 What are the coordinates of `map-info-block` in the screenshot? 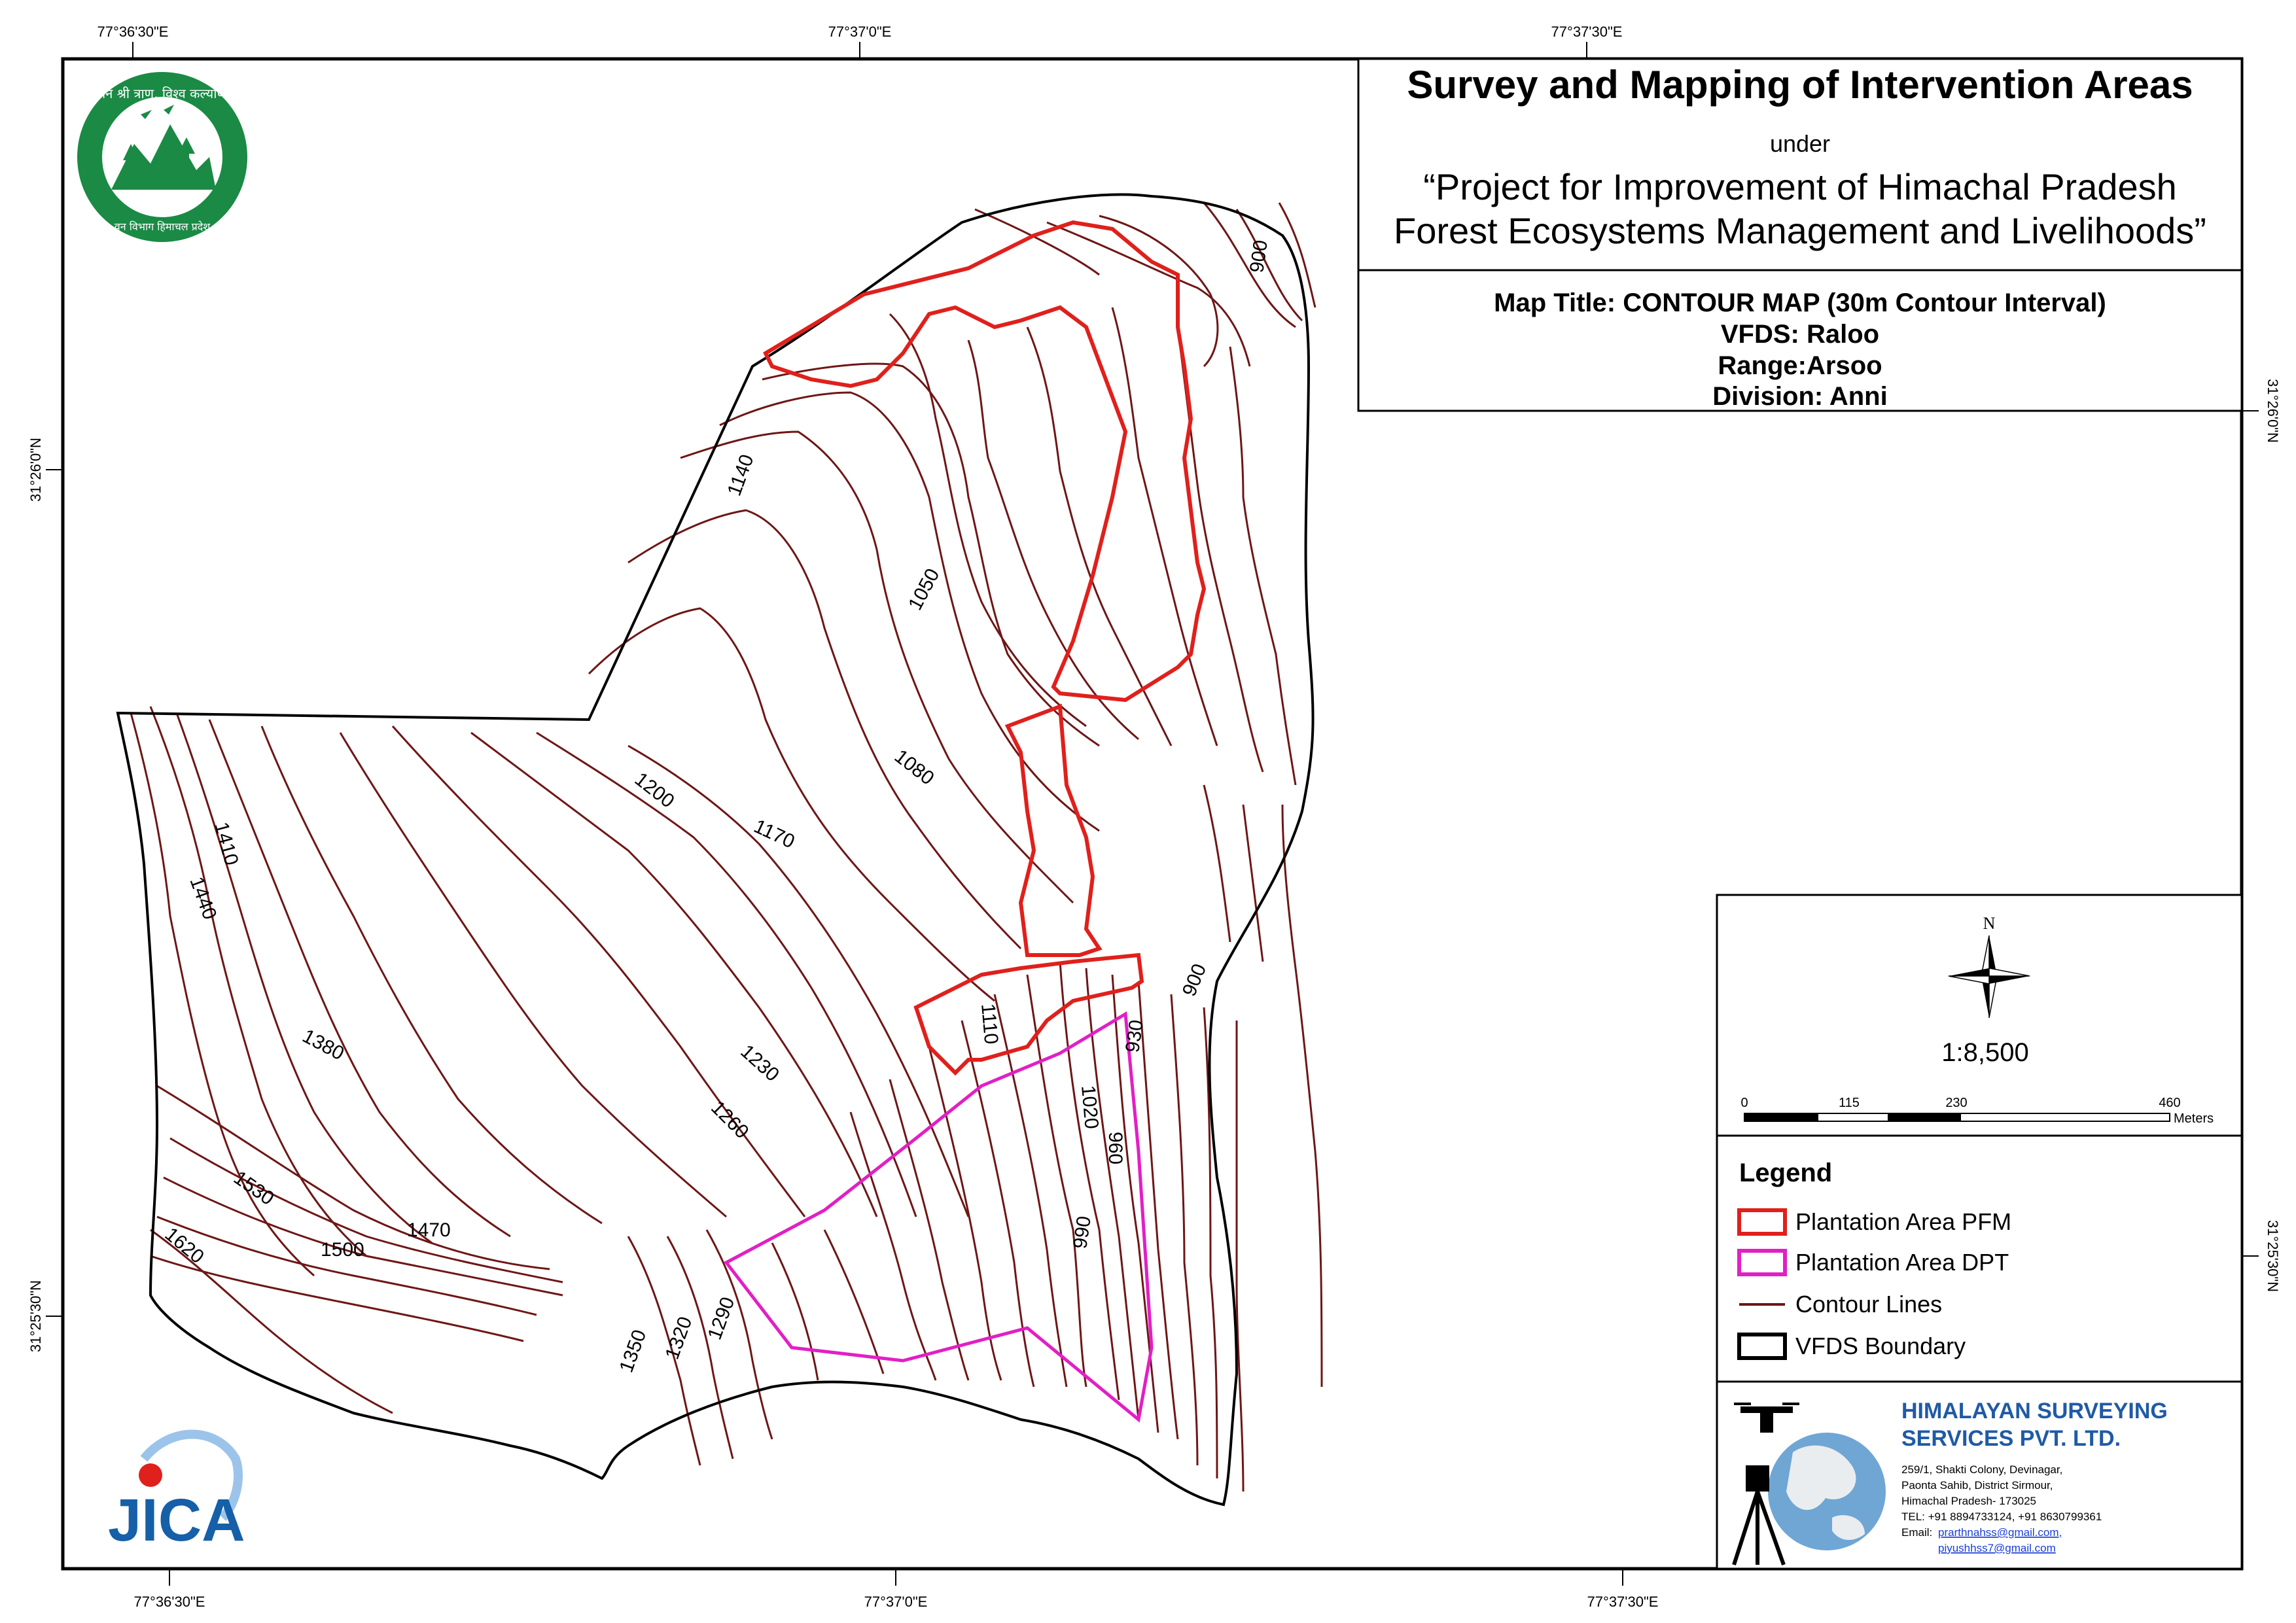 It's located at (1800, 341).